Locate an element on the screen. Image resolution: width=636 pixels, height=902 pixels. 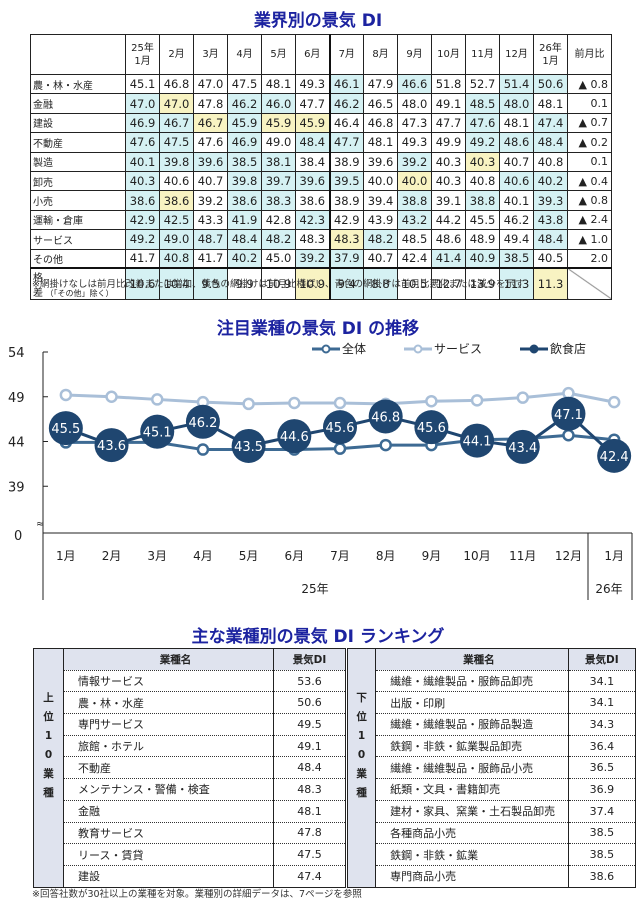
column-header: 12月 is located at coordinates (516, 54).